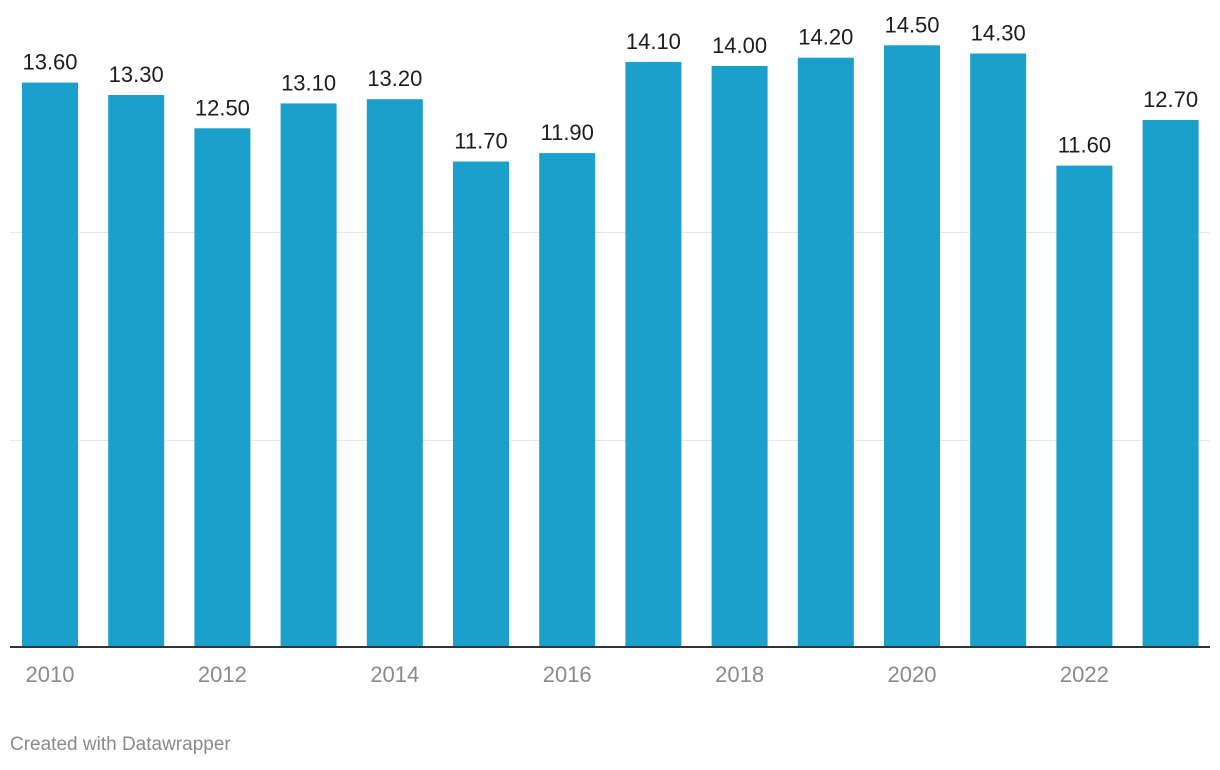 The image size is (1220, 770). What do you see at coordinates (825, 37) in the screenshot?
I see `value-label-2019: 14.20` at bounding box center [825, 37].